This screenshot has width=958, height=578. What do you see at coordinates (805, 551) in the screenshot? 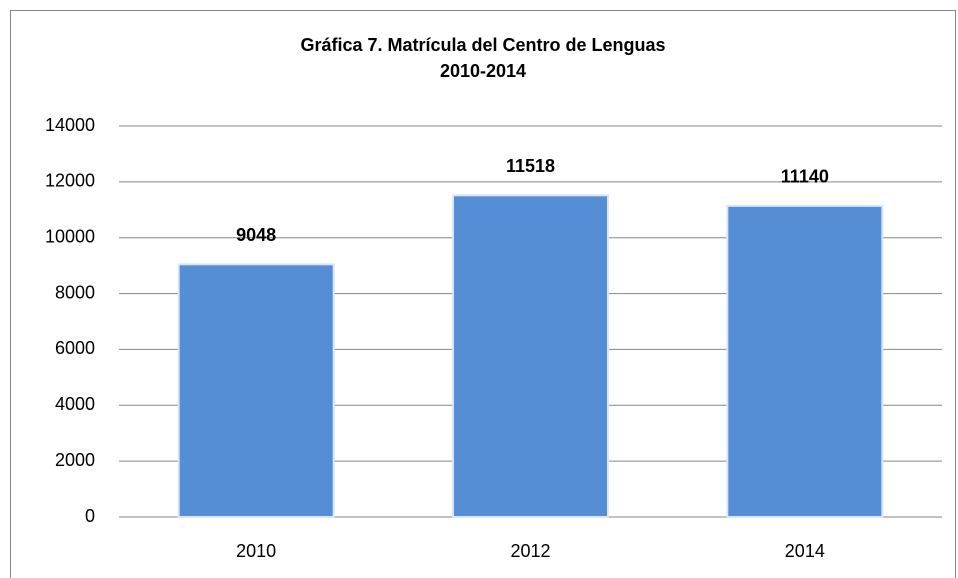
I see `x-tick-label: 2014` at bounding box center [805, 551].